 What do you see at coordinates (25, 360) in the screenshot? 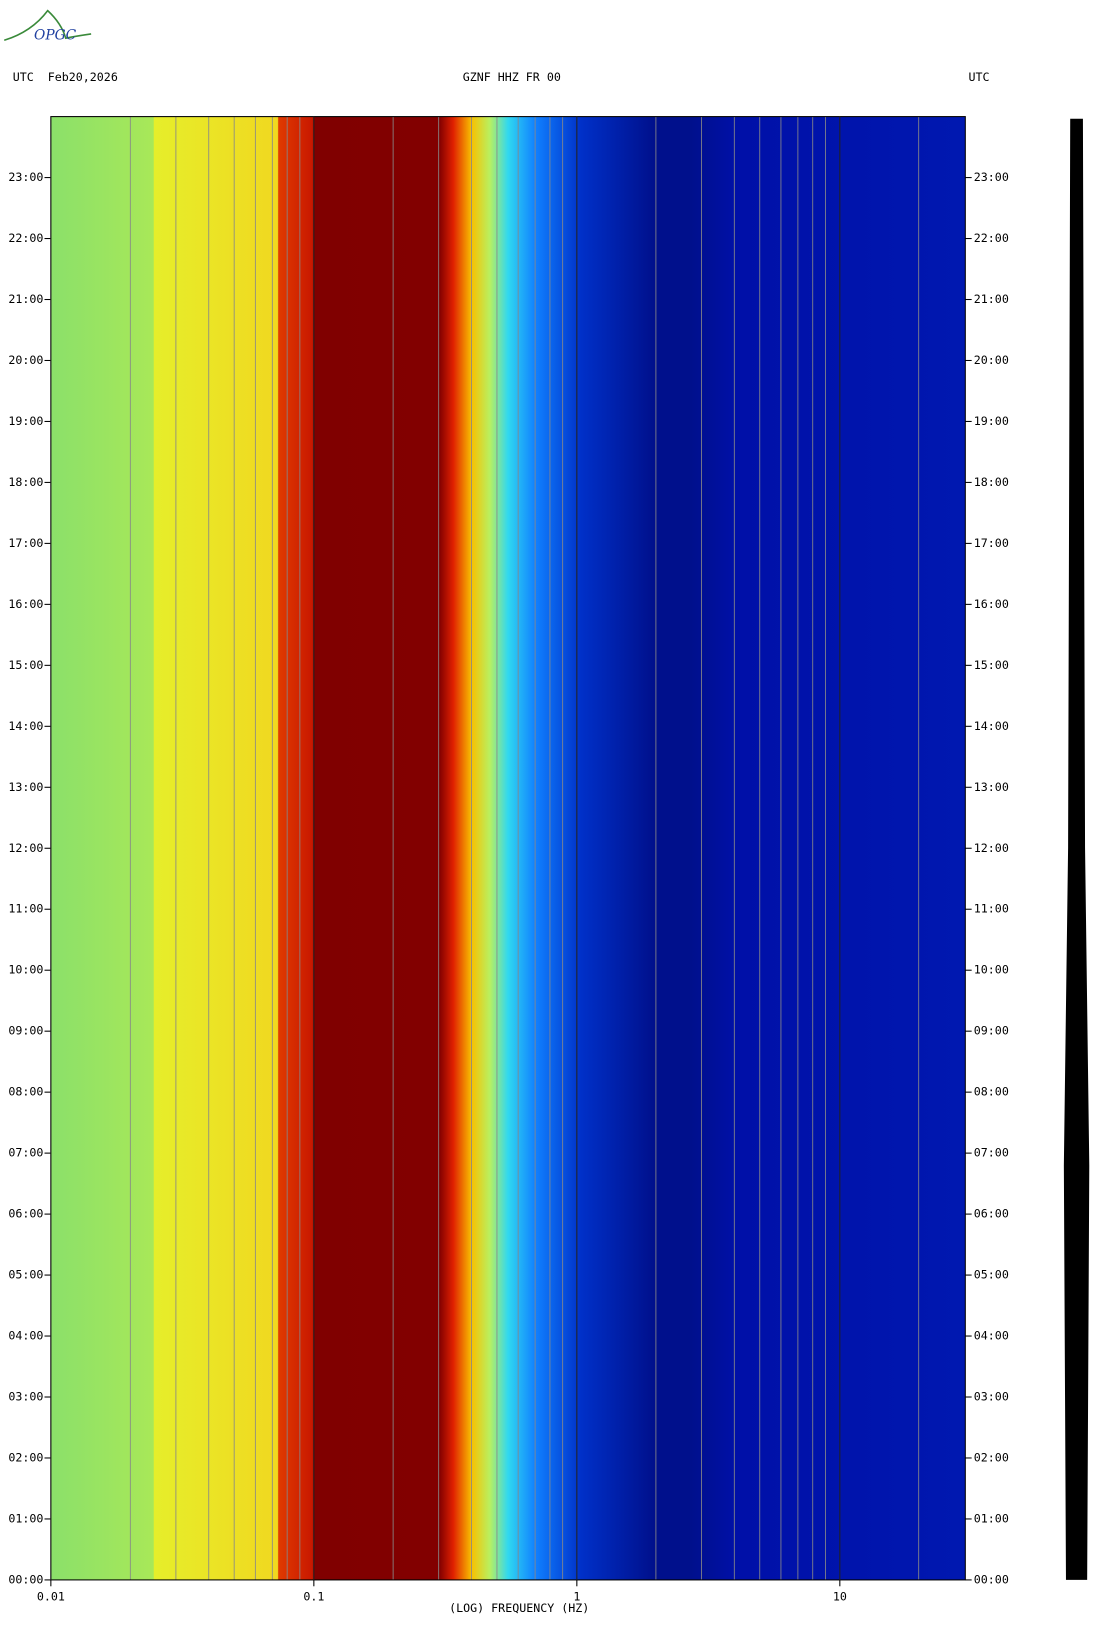
I see `y-tick-label: 20:00` at bounding box center [25, 360].